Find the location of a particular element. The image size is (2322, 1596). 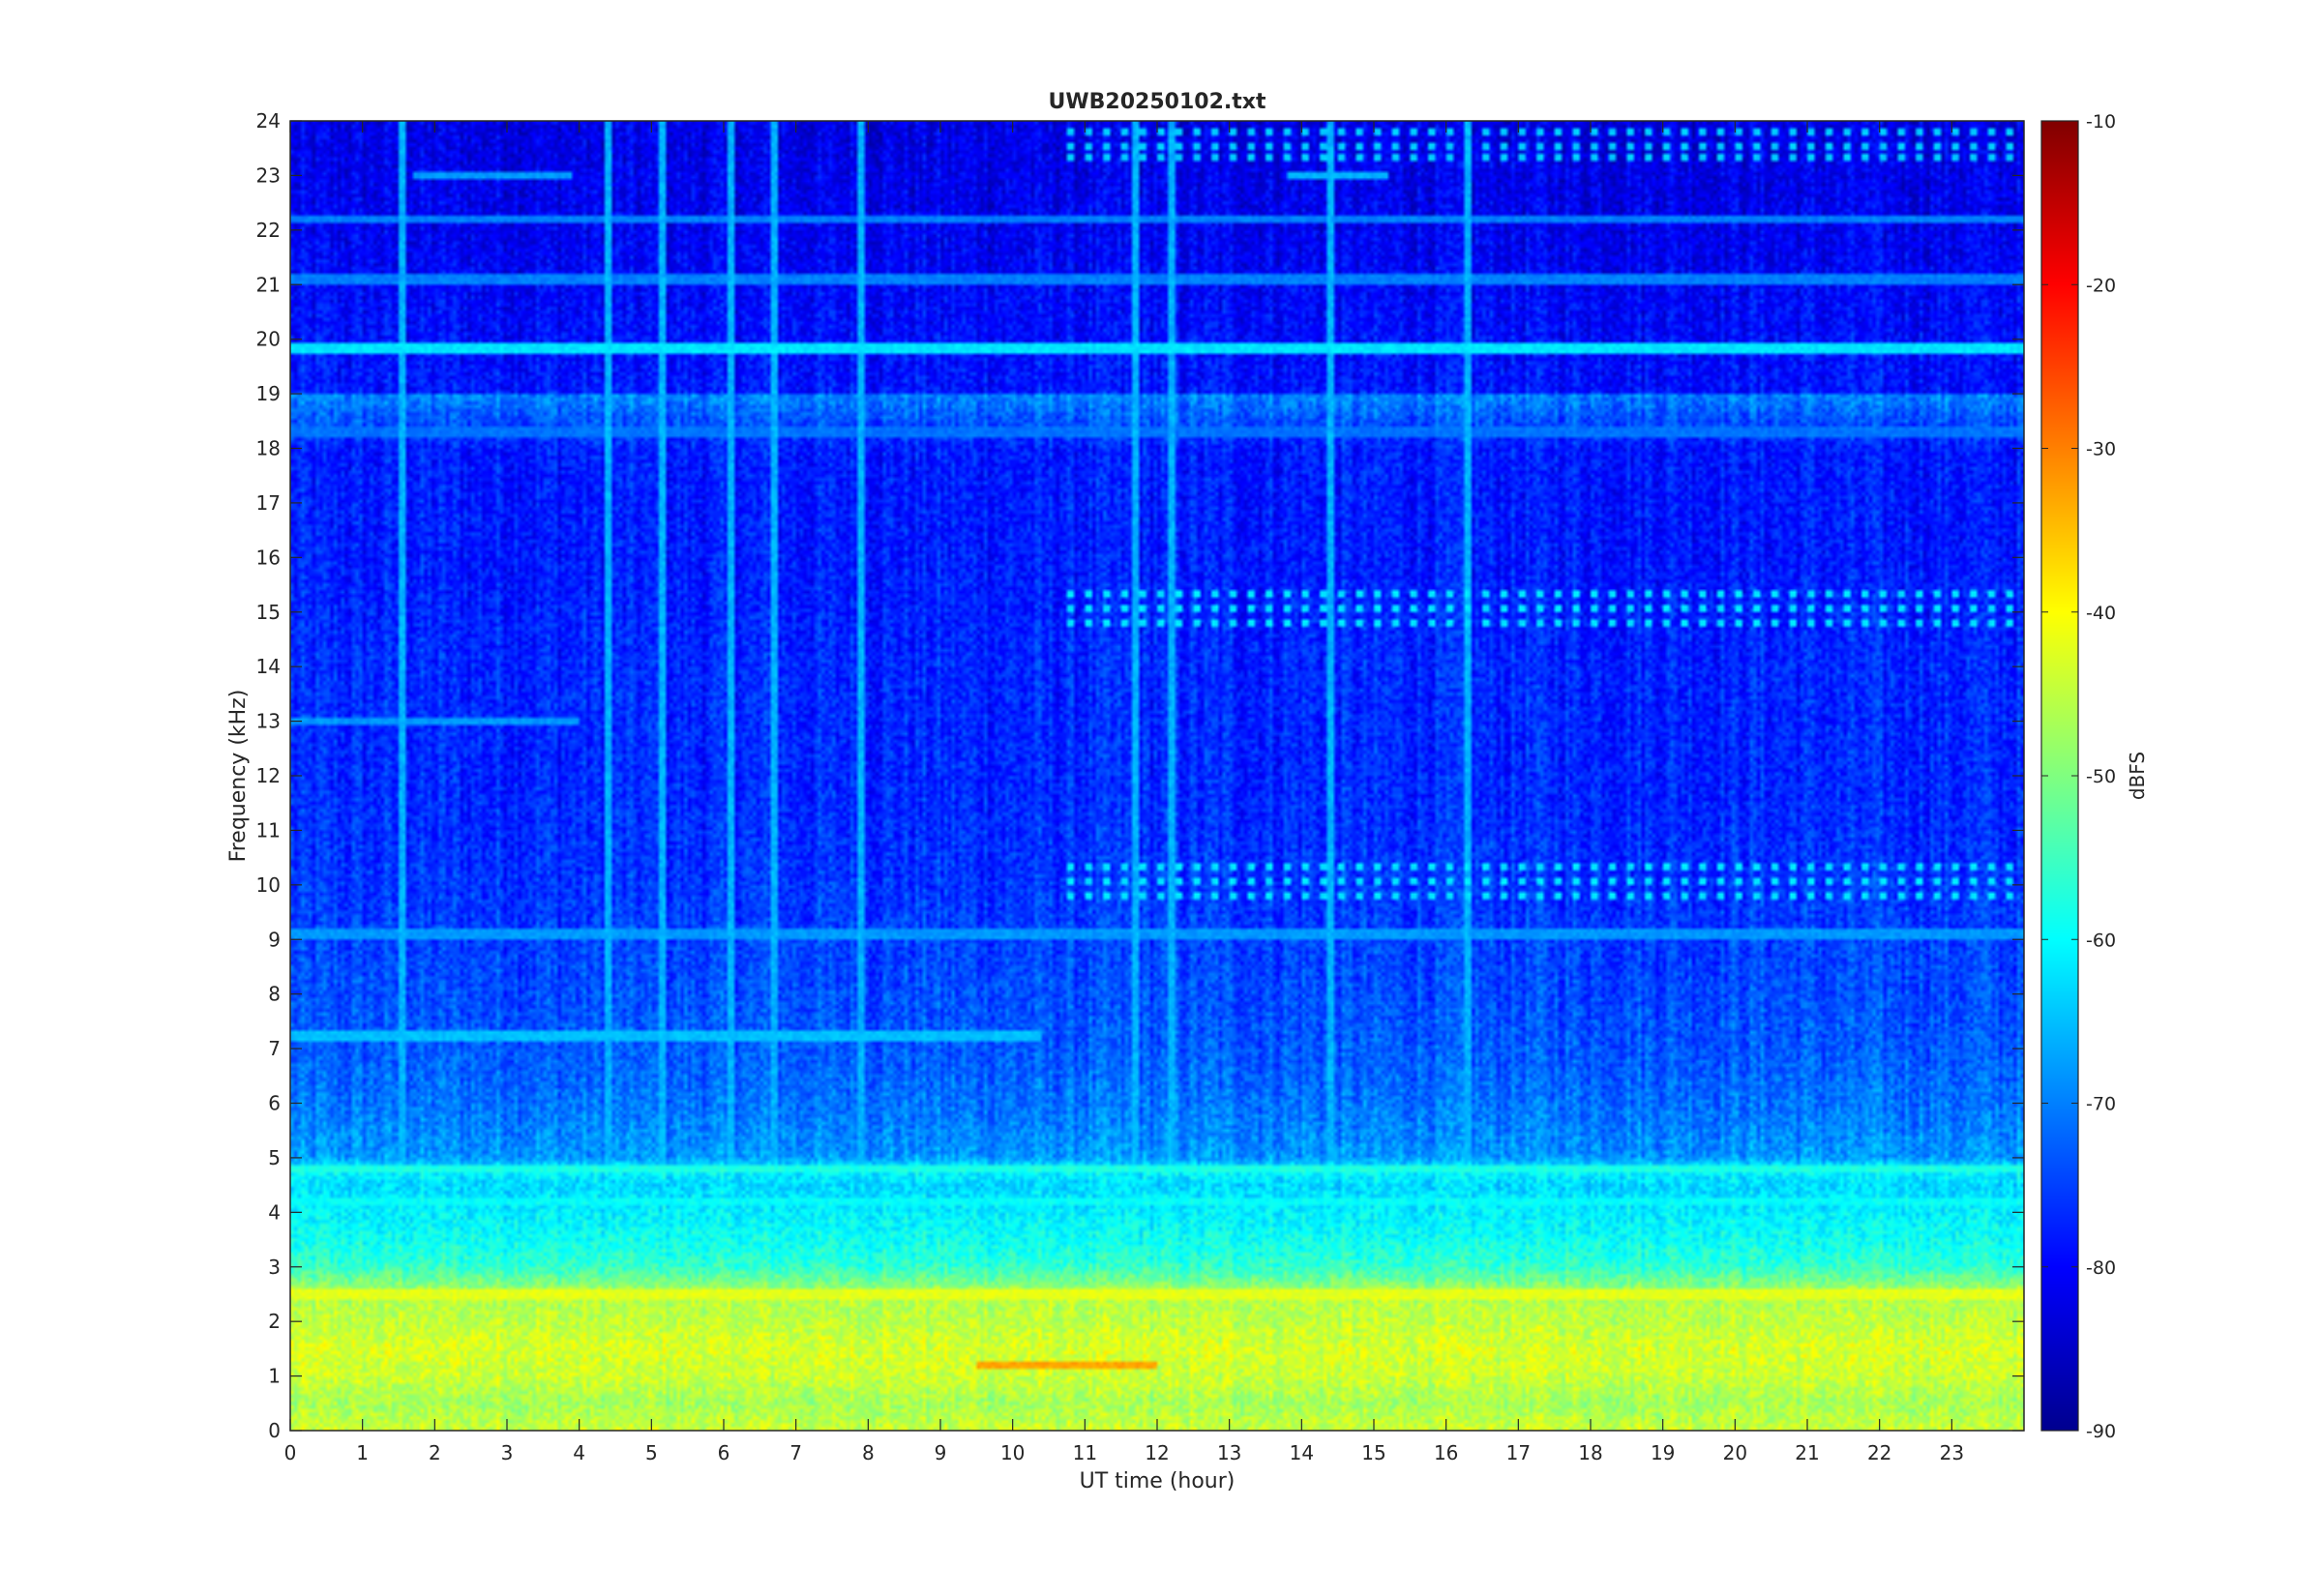

colorbar-tick-label: -80 is located at coordinates (2101, 1268).